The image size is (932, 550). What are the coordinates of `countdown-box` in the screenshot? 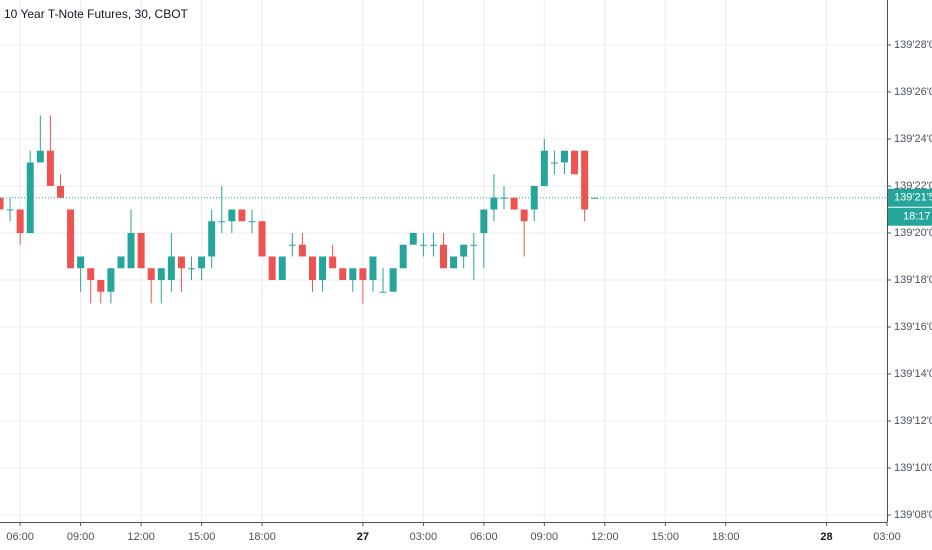 It's located at (910, 216).